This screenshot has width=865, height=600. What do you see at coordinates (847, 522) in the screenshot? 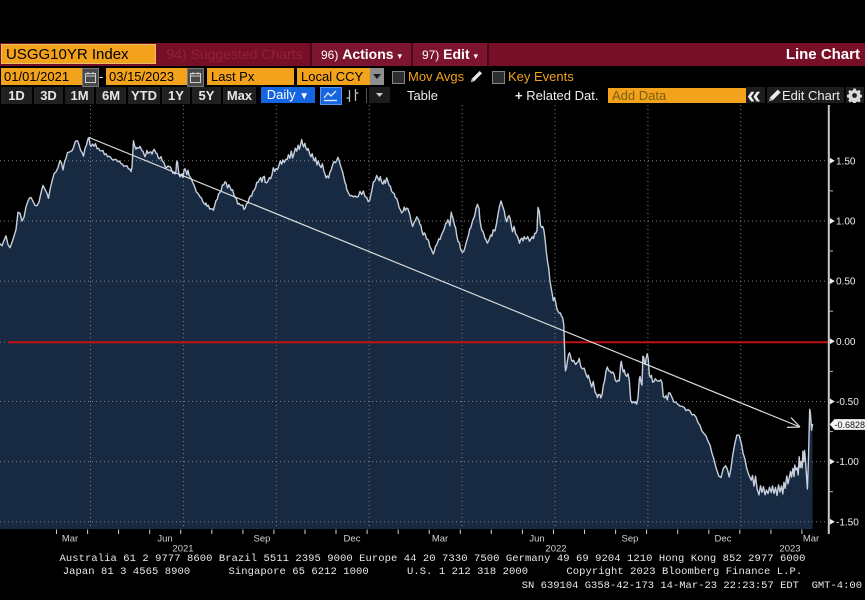
I see `svg-text: -1.50` at bounding box center [847, 522].